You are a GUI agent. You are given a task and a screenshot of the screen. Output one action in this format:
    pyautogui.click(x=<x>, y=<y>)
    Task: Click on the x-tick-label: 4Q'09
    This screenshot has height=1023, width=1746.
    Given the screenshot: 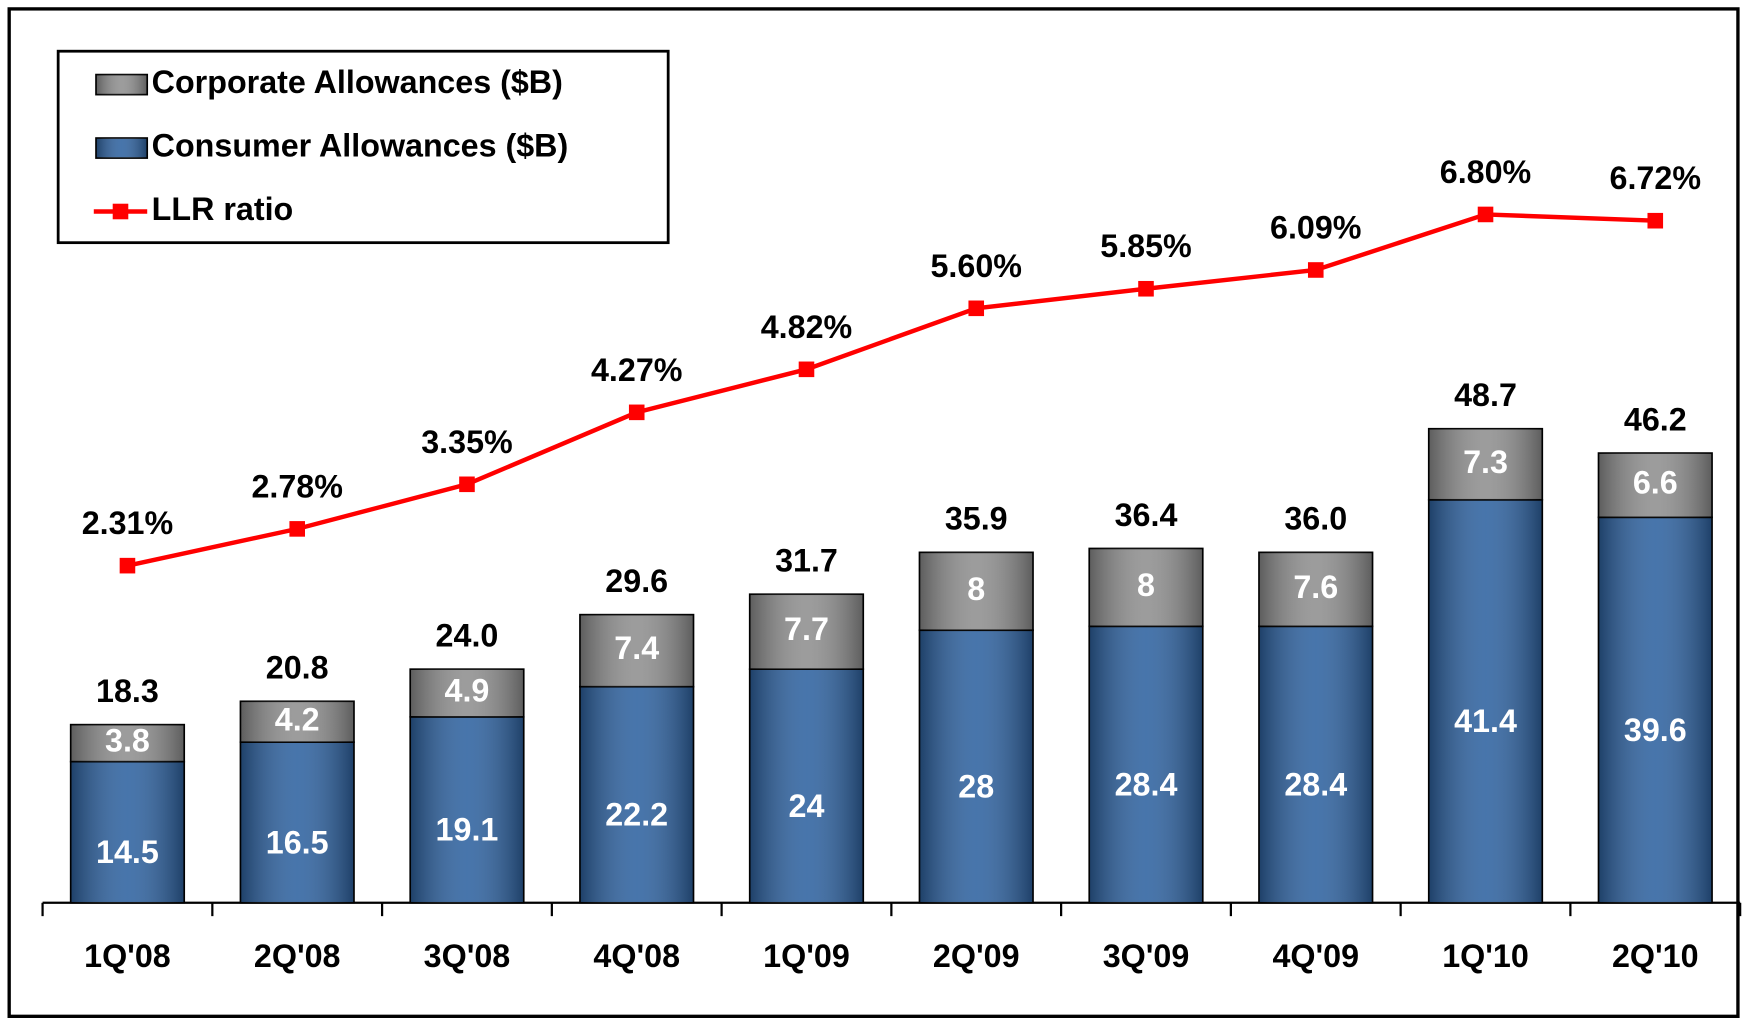 What is the action you would take?
    pyautogui.click(x=1315, y=956)
    